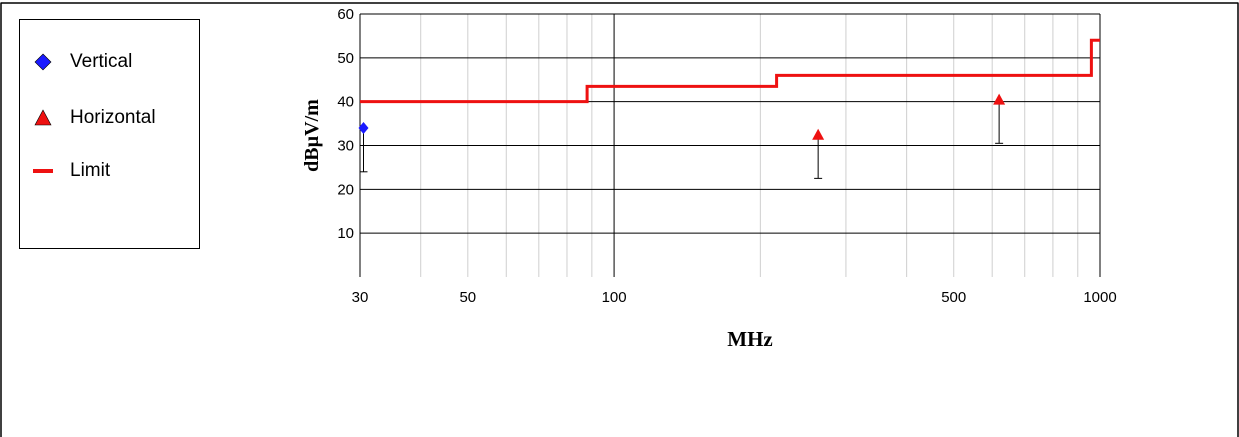 This screenshot has height=437, width=1239. Describe the element at coordinates (345, 189) in the screenshot. I see `y-tick-label: 20` at that location.